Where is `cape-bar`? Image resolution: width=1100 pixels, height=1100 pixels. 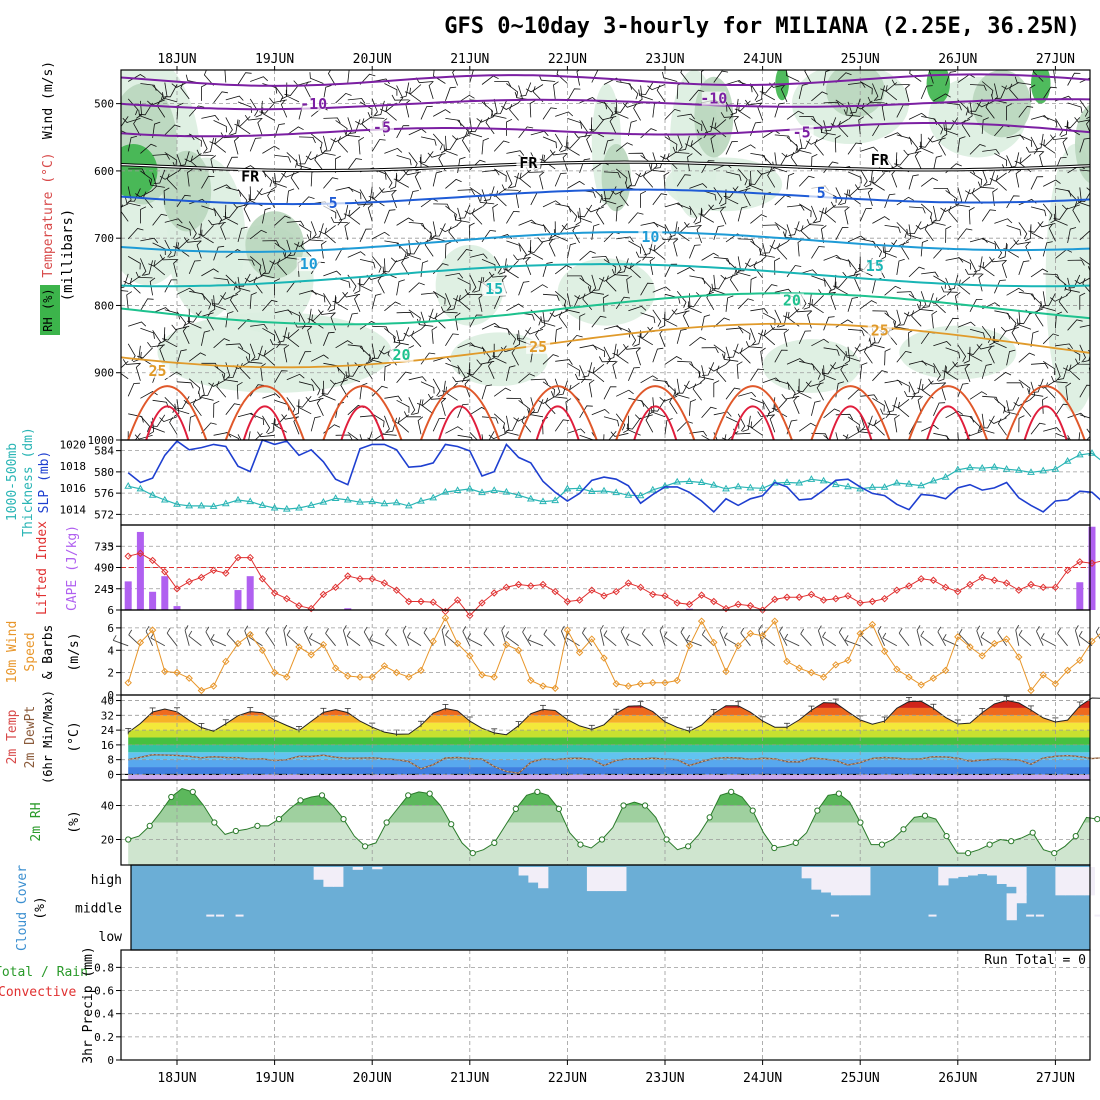
cape-bar is located at coordinates (238, 600).